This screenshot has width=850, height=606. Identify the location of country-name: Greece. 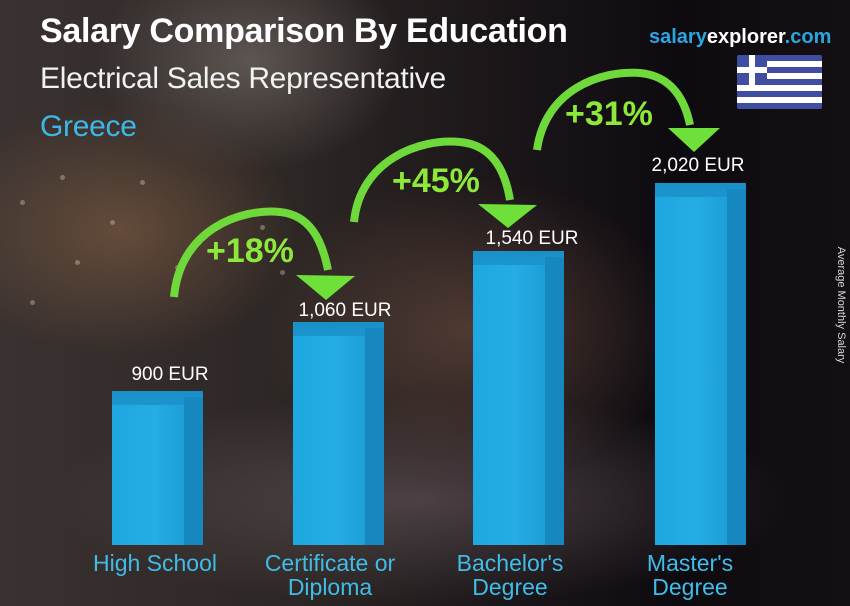
(88, 126).